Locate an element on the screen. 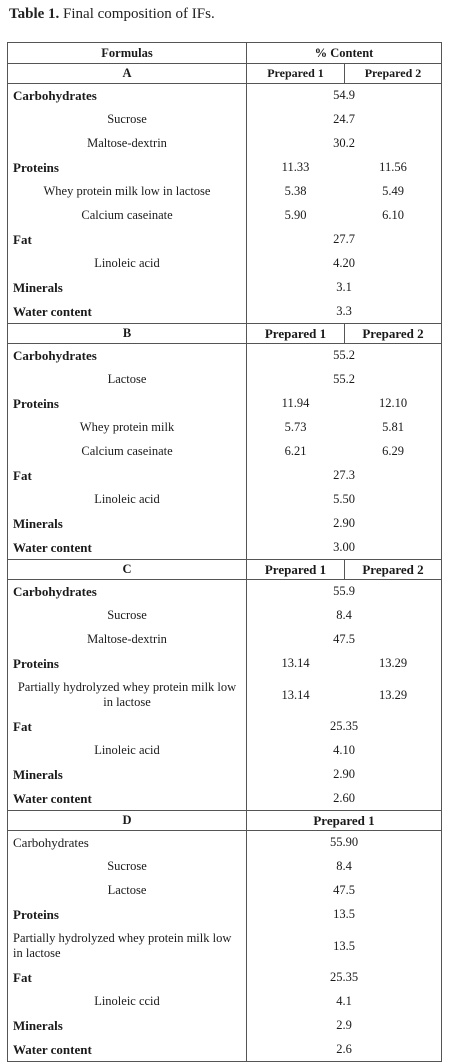 This screenshot has height=1062, width=450. table-row: Proteins 13.5 is located at coordinates (224, 914).